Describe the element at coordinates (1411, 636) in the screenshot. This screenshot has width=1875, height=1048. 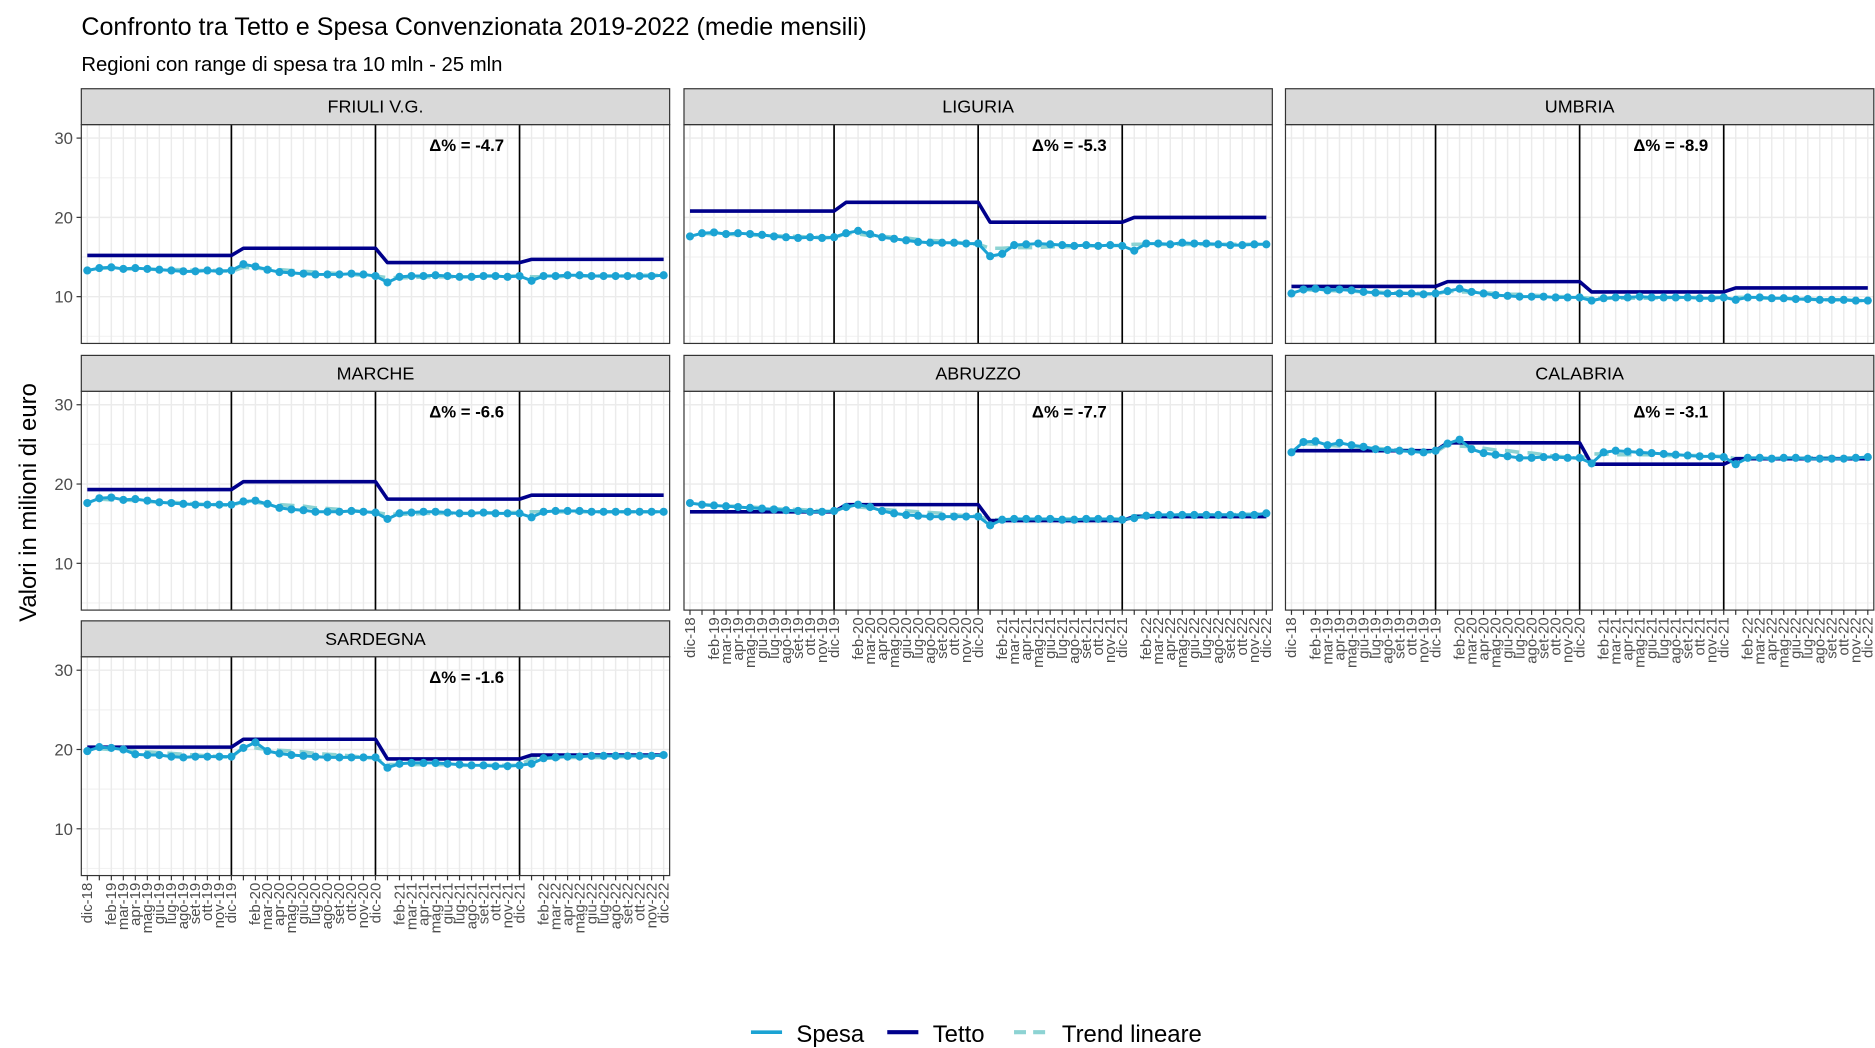
I see `x-tick-label: ott-19` at that location.